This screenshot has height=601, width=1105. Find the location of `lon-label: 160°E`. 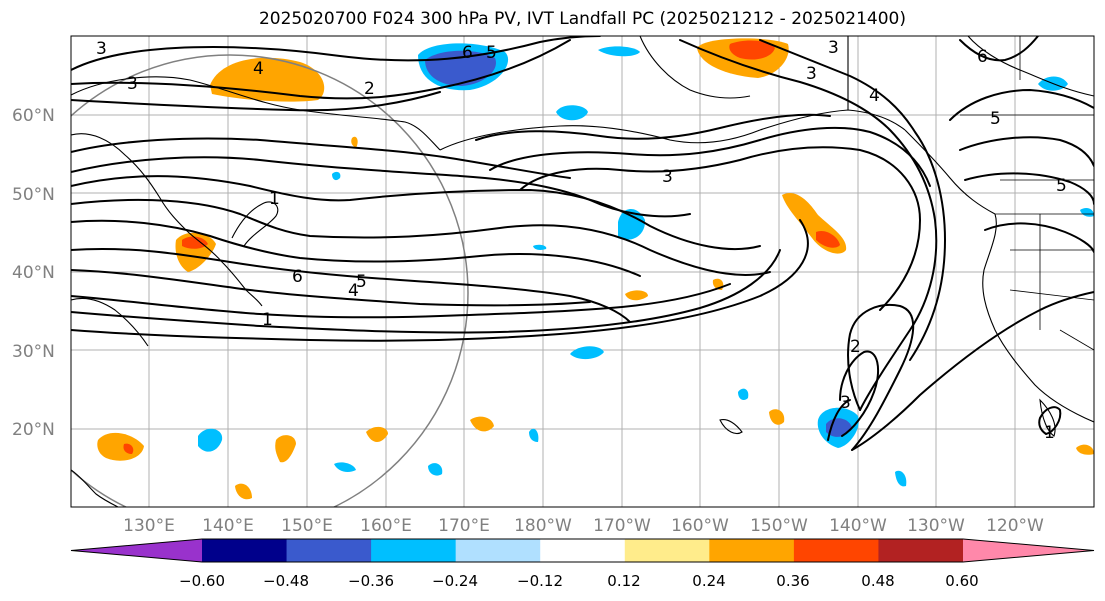

lon-label: 160°E is located at coordinates (386, 526).